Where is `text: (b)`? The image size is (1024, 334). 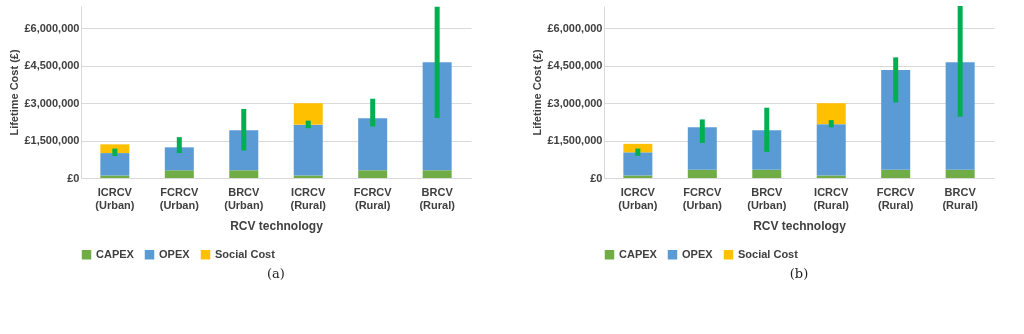
text: (b) is located at coordinates (799, 273).